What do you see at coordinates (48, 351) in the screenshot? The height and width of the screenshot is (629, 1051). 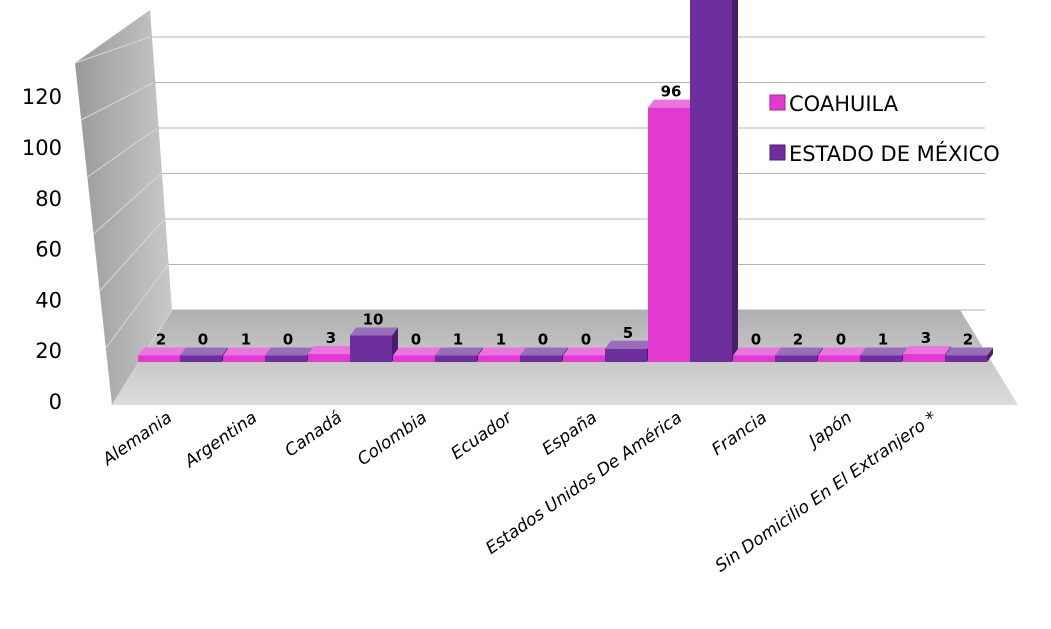 I see `y-tick-label: 20` at bounding box center [48, 351].